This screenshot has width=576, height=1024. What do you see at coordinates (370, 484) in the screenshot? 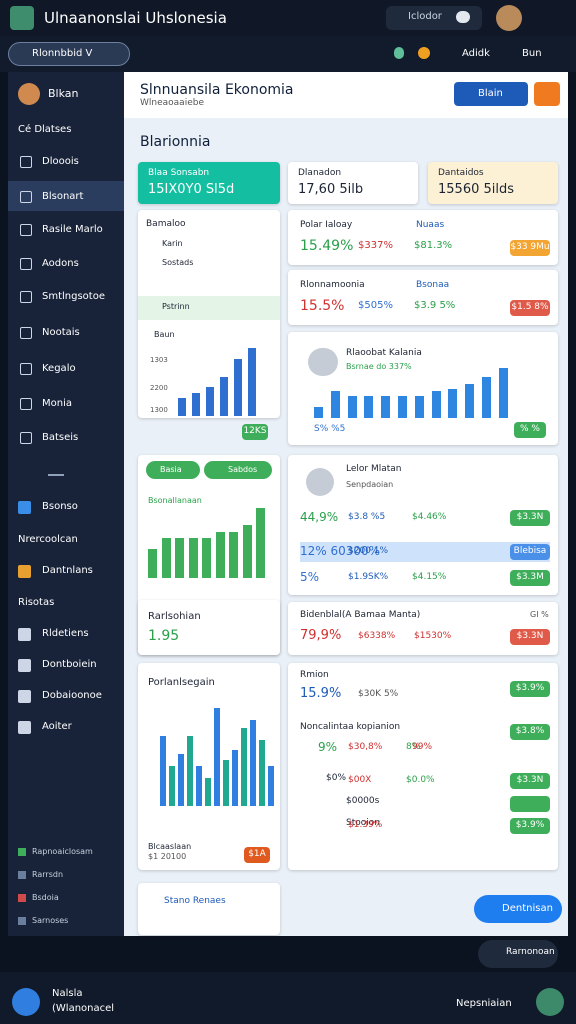
I see `card-subtitle: Senpdaoian` at bounding box center [370, 484].